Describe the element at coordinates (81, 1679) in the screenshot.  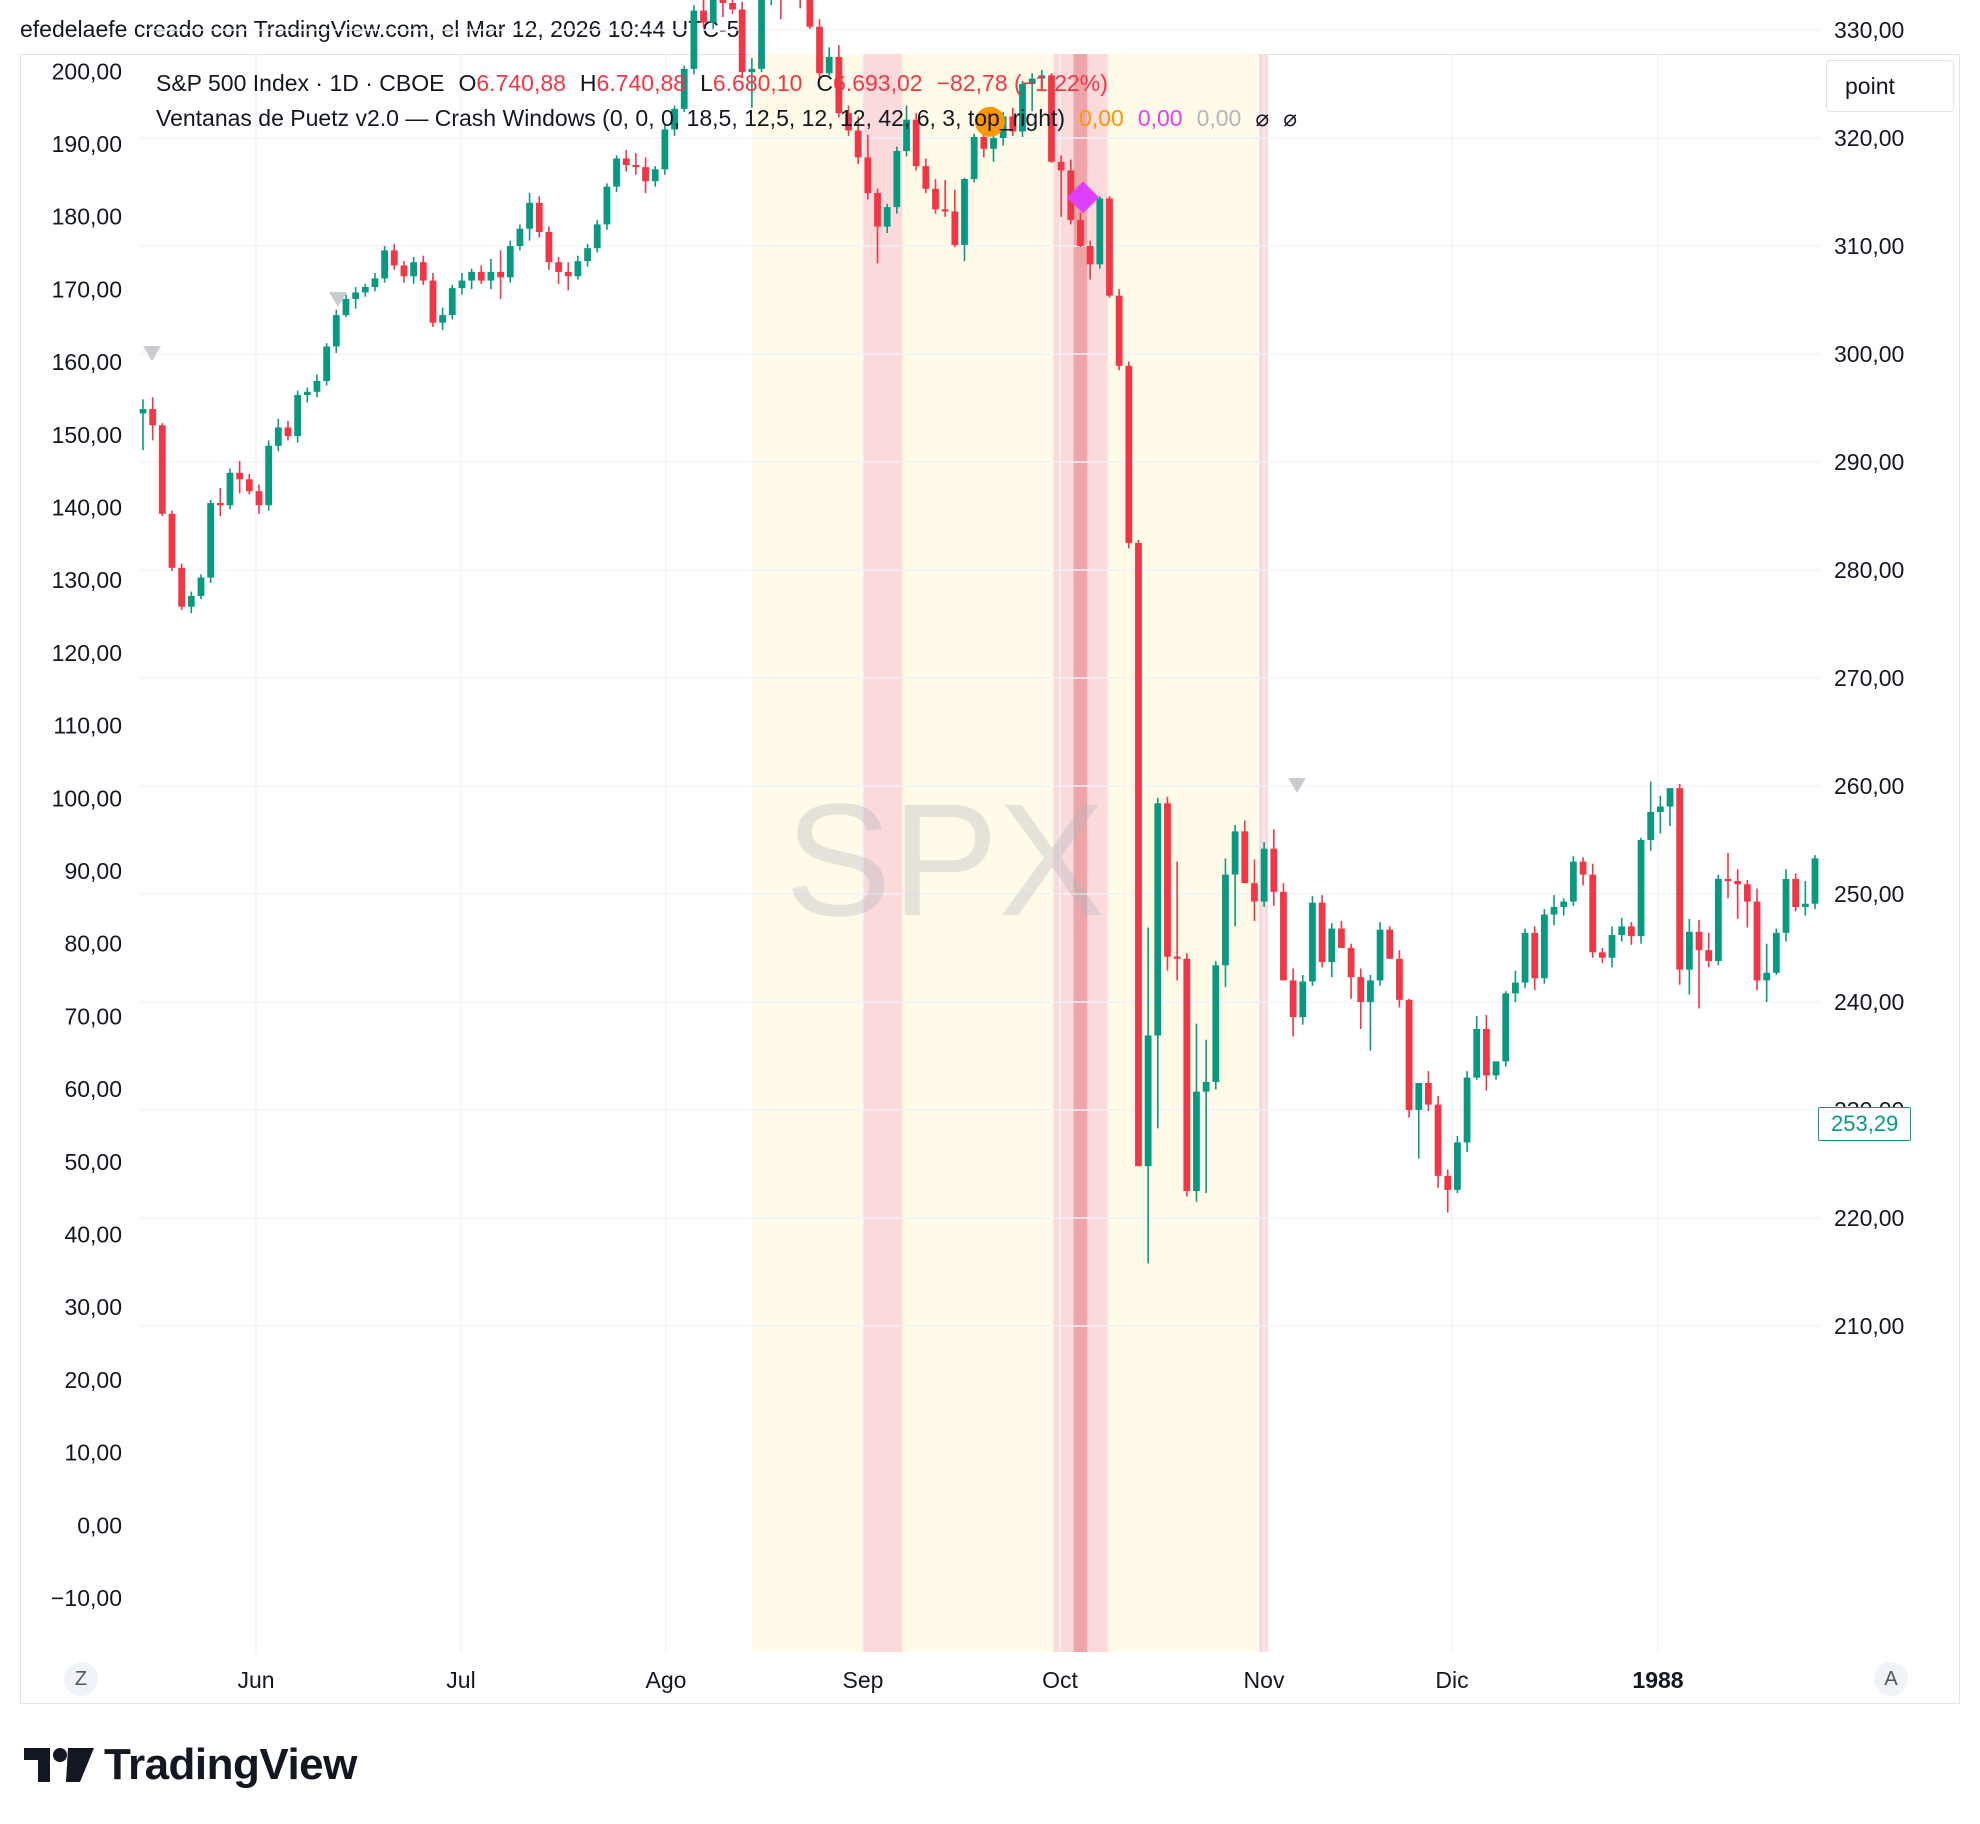
I see `timezone-button: Z` at that location.